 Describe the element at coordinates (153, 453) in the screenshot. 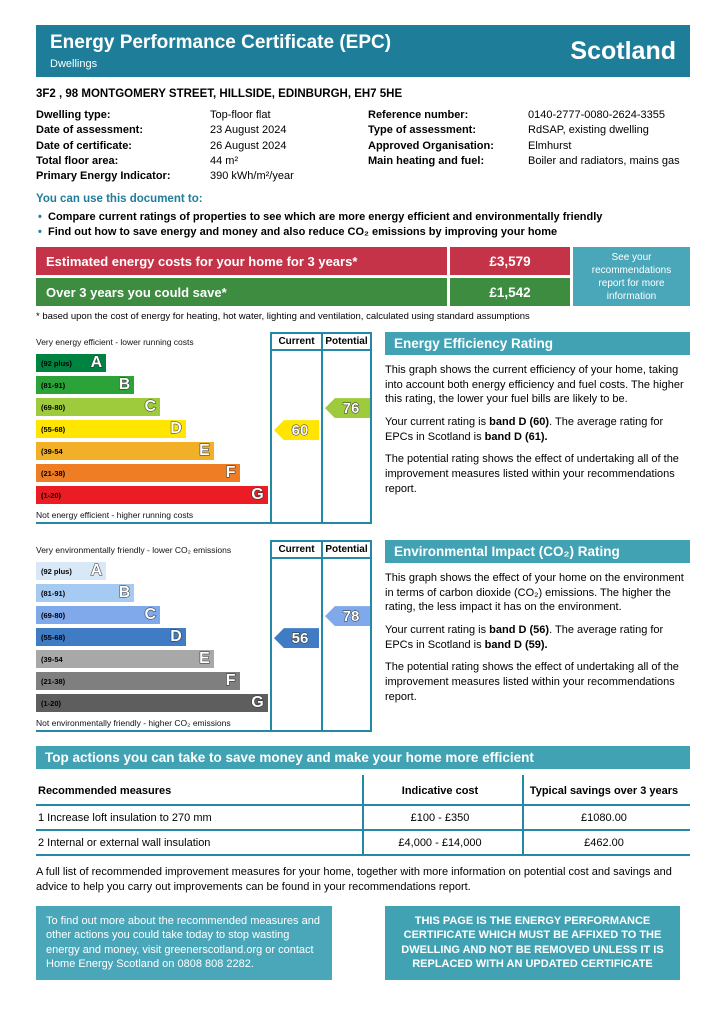

I see `rating-band-row: (39-54 E` at that location.